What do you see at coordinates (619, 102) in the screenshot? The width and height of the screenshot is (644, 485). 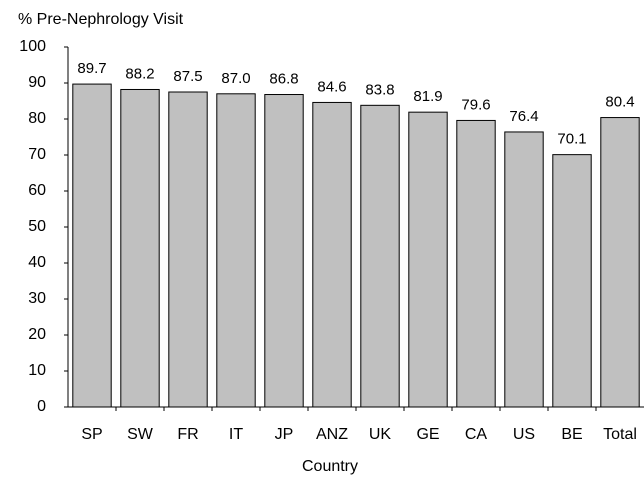 I see `value-label: 80.4` at bounding box center [619, 102].